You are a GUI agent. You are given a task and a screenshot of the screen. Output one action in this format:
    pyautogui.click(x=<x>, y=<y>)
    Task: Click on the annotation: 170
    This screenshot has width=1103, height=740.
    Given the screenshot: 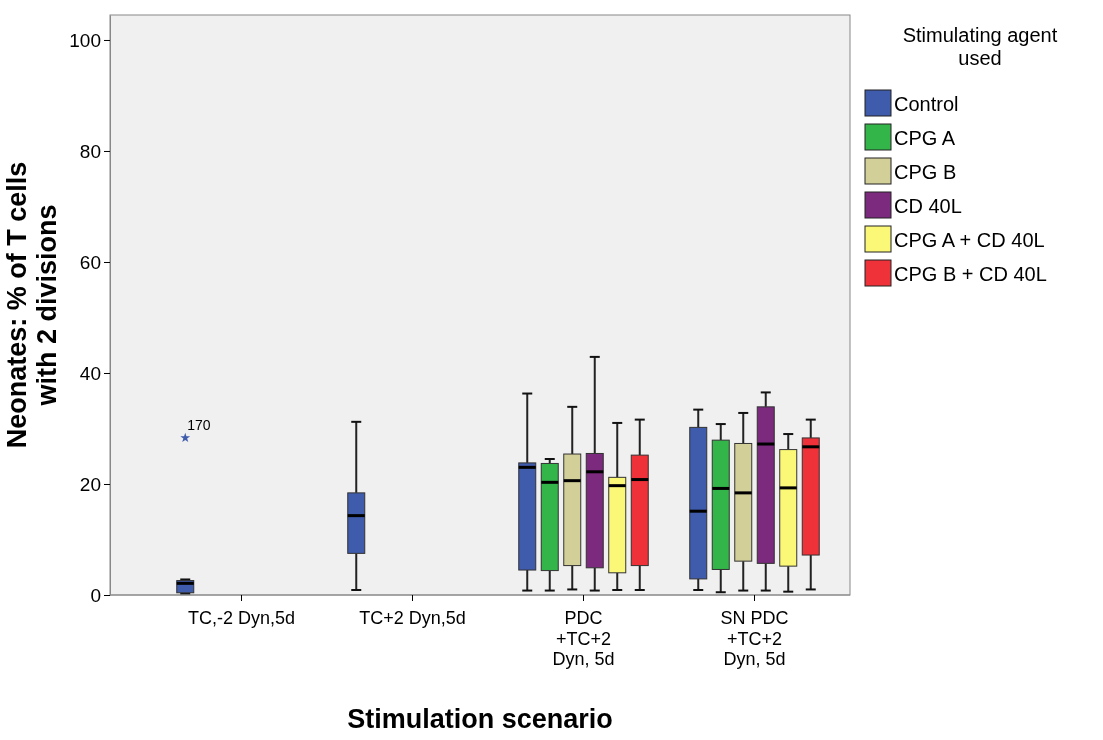 What is the action you would take?
    pyautogui.click(x=199, y=424)
    